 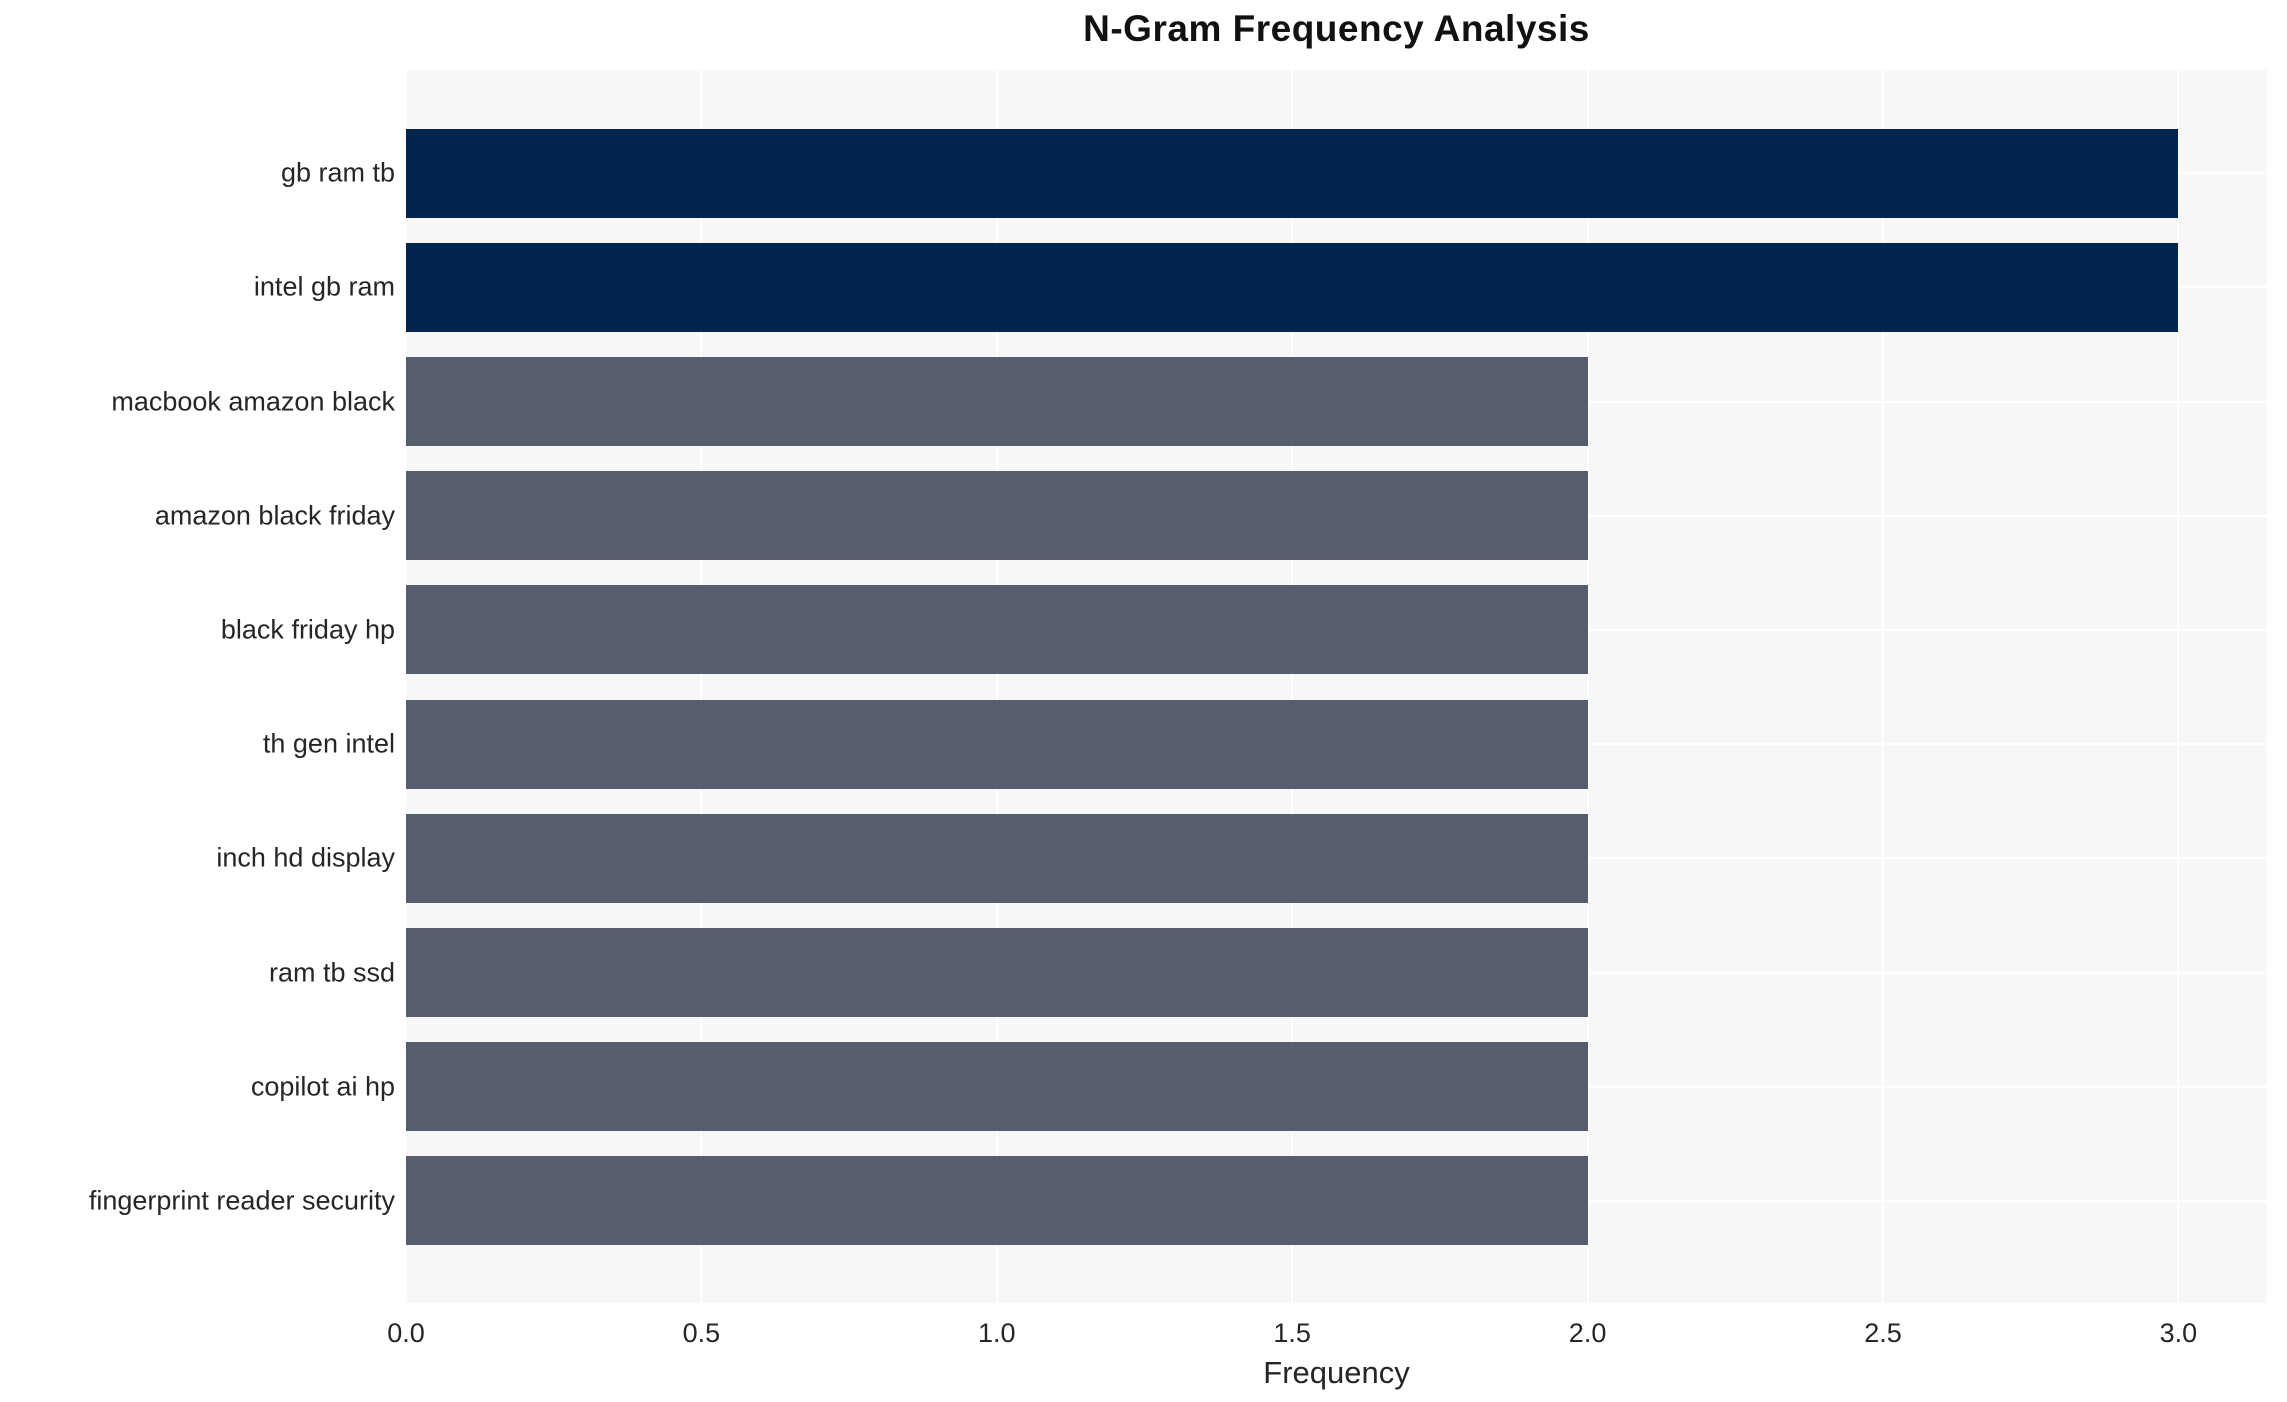 What do you see at coordinates (328, 743) in the screenshot?
I see `y-tick-label: th gen intel` at bounding box center [328, 743].